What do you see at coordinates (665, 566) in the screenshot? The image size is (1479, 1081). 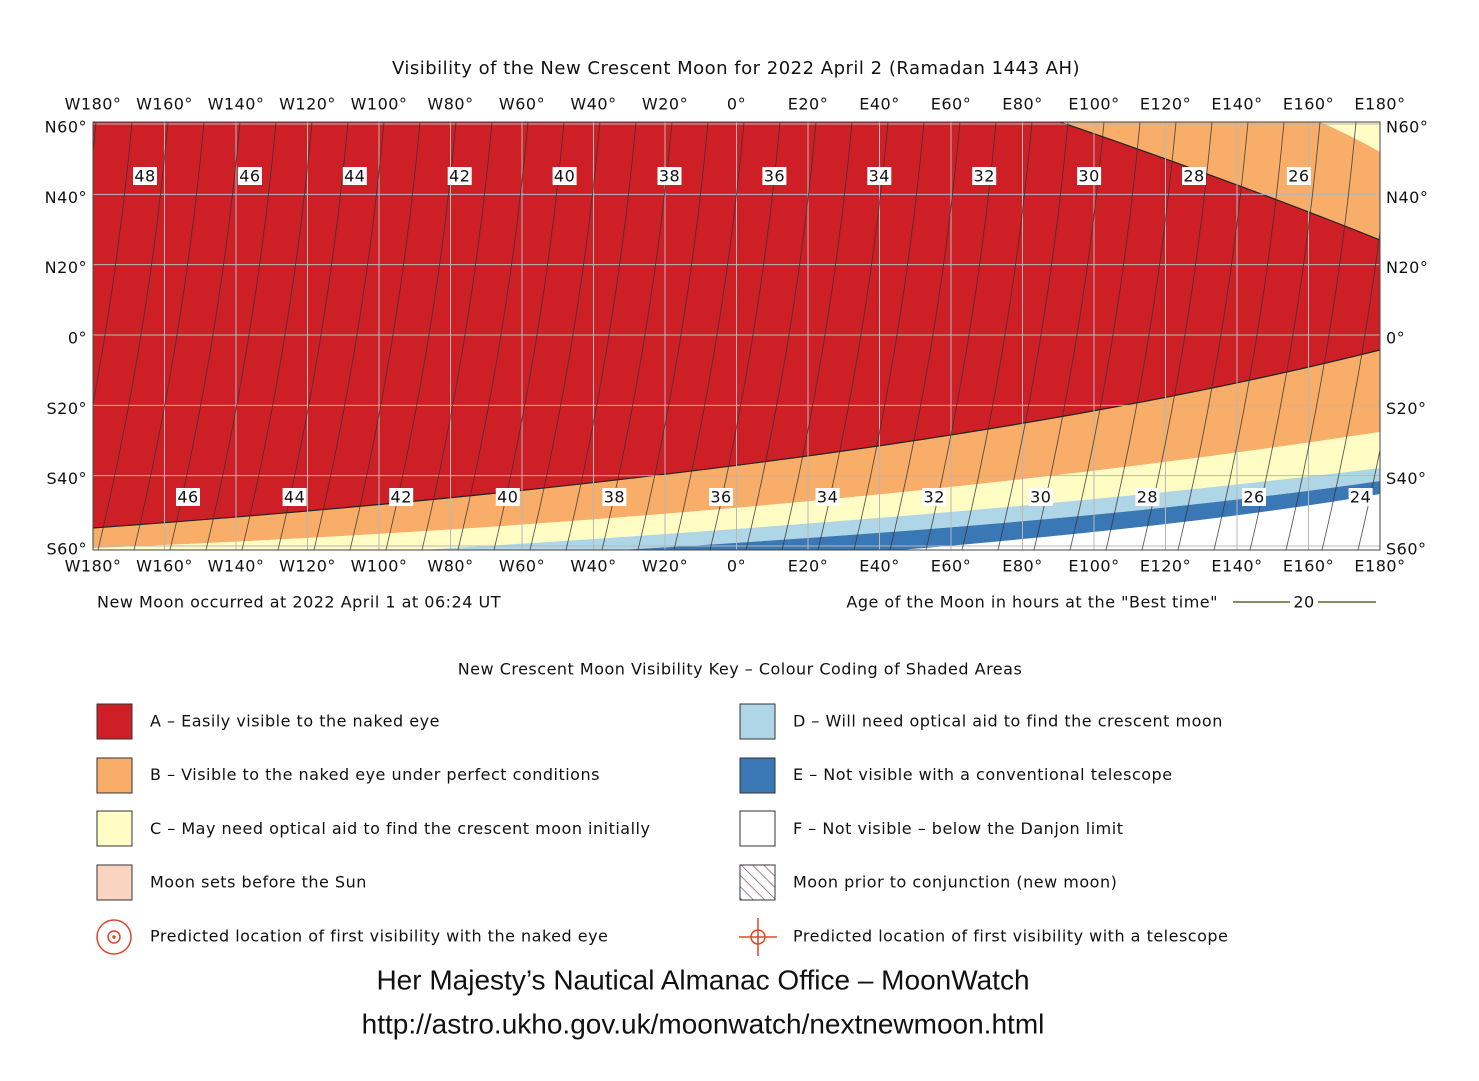 I see `lon-label-bottom: W20°` at bounding box center [665, 566].